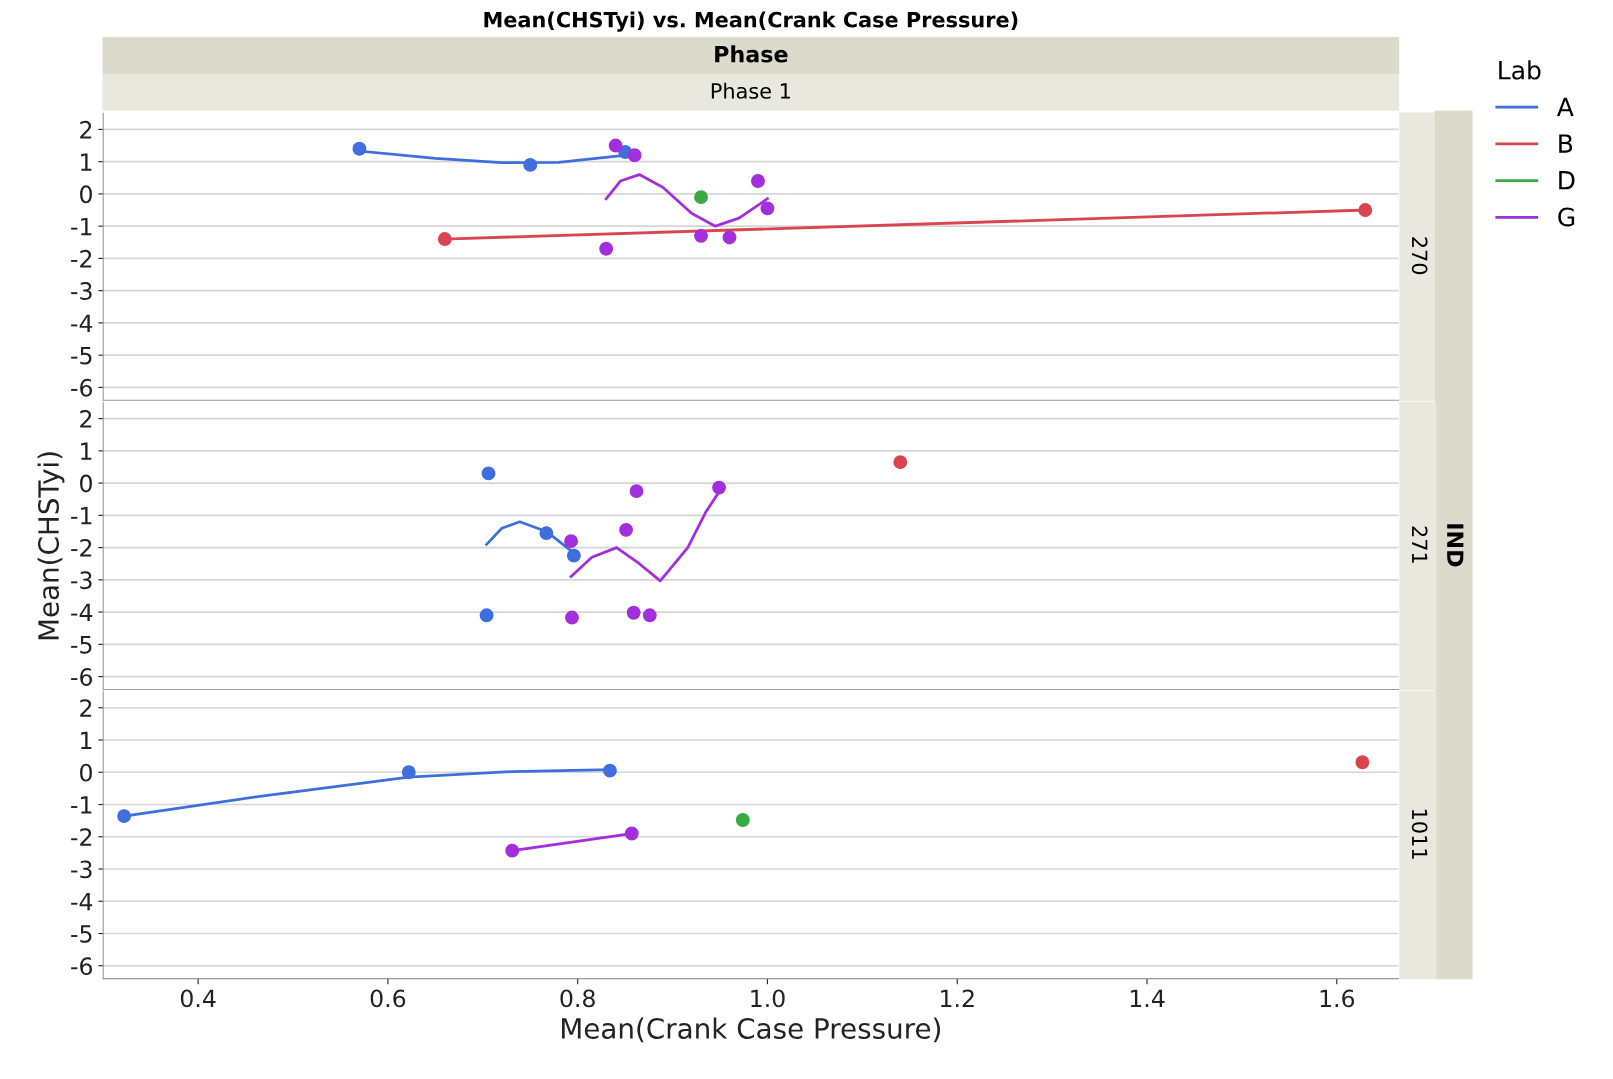 This screenshot has width=1613, height=1079. What do you see at coordinates (1520, 70) in the screenshot?
I see `legend-title: Lab` at bounding box center [1520, 70].